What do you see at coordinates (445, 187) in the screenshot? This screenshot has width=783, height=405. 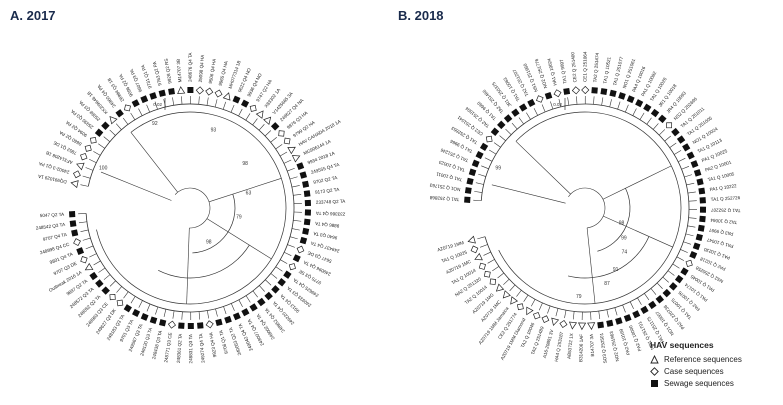 I see `leaf-label: NO1 Q 251763` at bounding box center [445, 187].